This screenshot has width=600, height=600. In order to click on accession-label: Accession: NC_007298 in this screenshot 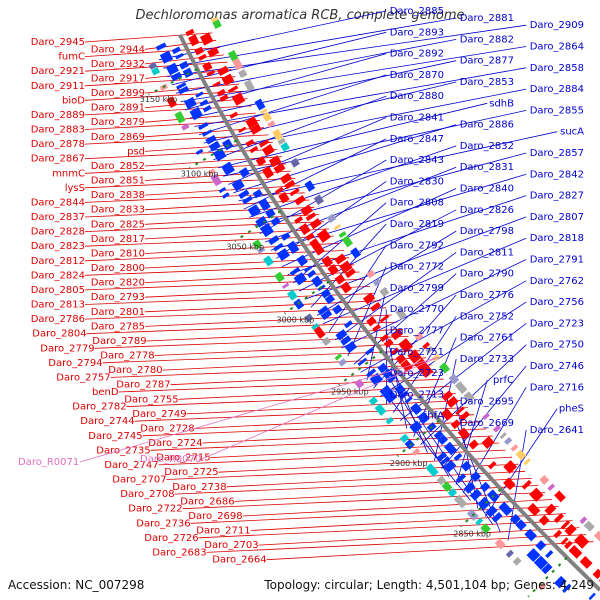, I will do `click(76, 585)`.